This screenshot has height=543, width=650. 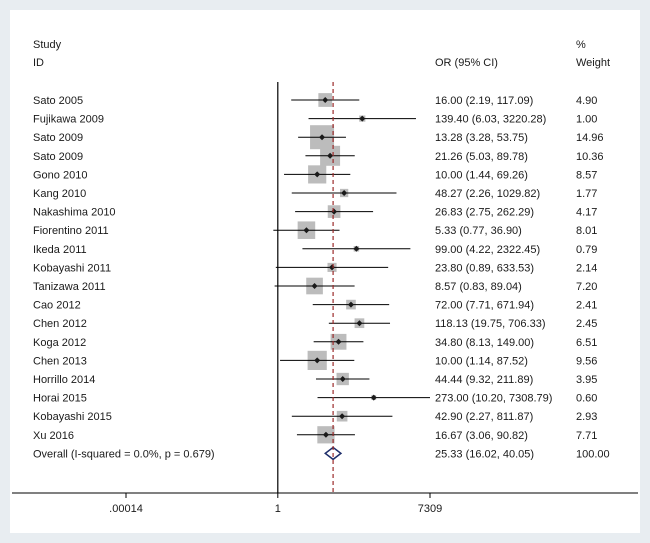 I want to click on weight-text: 7.71, so click(x=586, y=436).